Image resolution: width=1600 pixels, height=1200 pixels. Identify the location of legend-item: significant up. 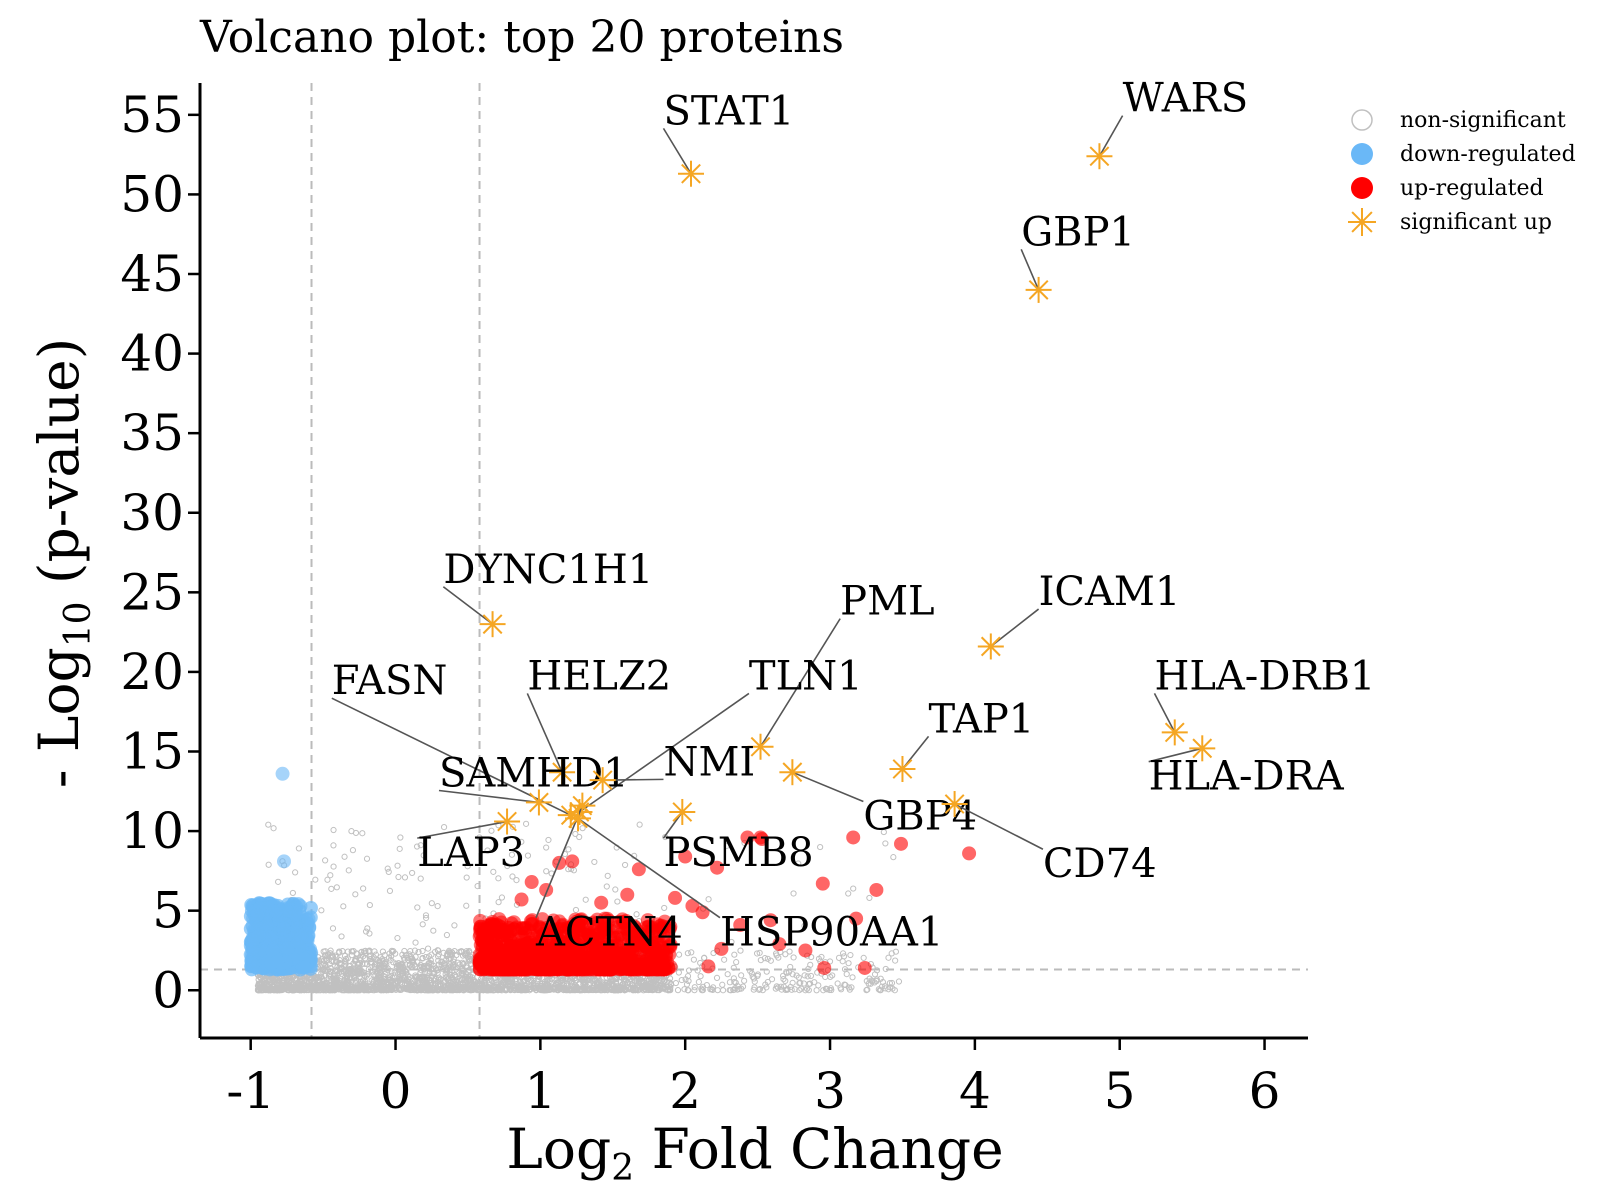
(1450, 222).